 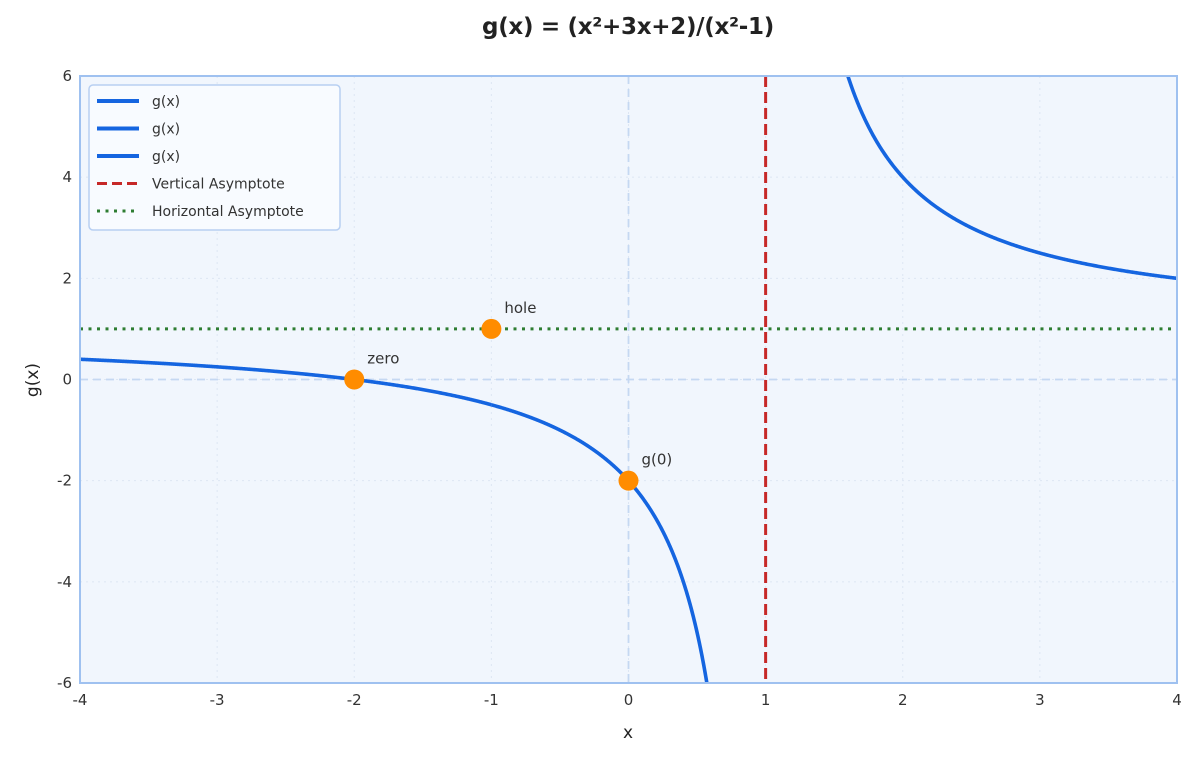 I want to click on chart-title: g(x) = (x²+3x+2)/(x²-1), so click(x=628, y=27).